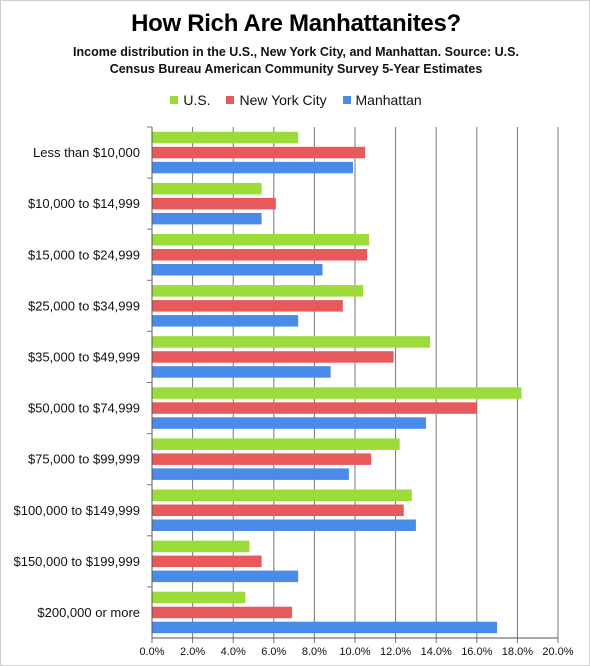 The image size is (590, 666). What do you see at coordinates (84, 305) in the screenshot?
I see `category-label: $25,000 to $34,999` at bounding box center [84, 305].